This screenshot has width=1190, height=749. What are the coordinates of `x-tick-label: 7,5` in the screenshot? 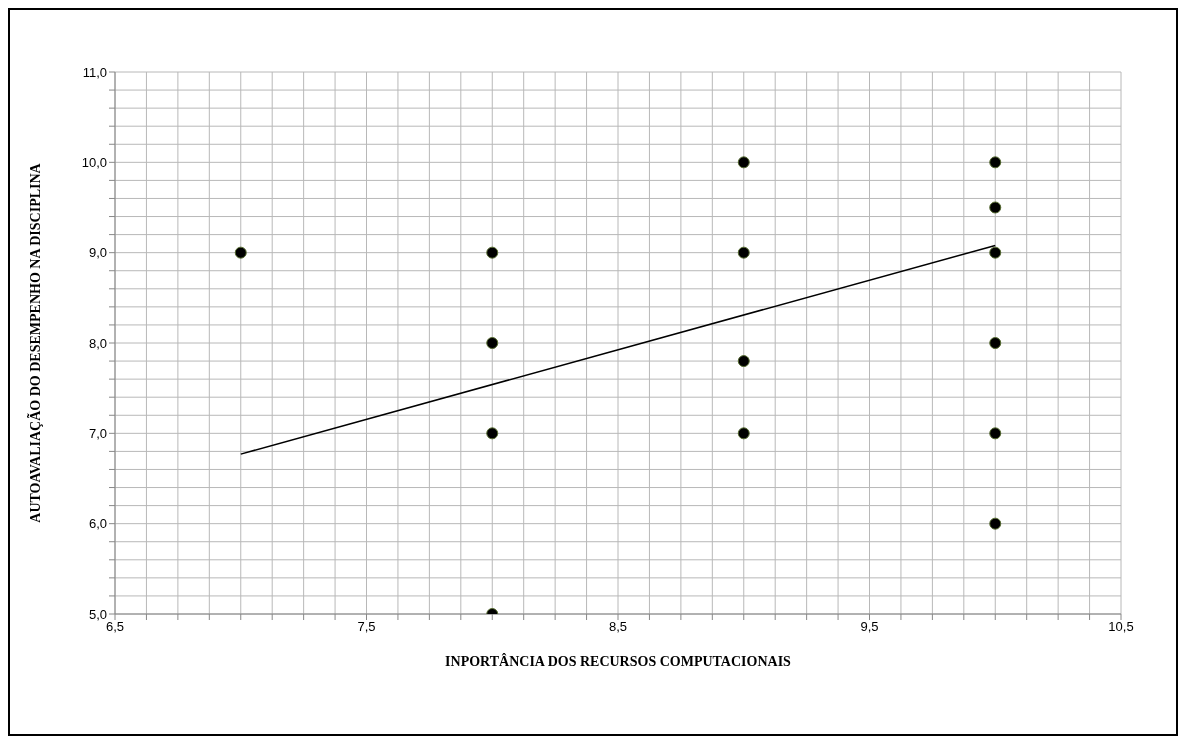 It's located at (366, 627).